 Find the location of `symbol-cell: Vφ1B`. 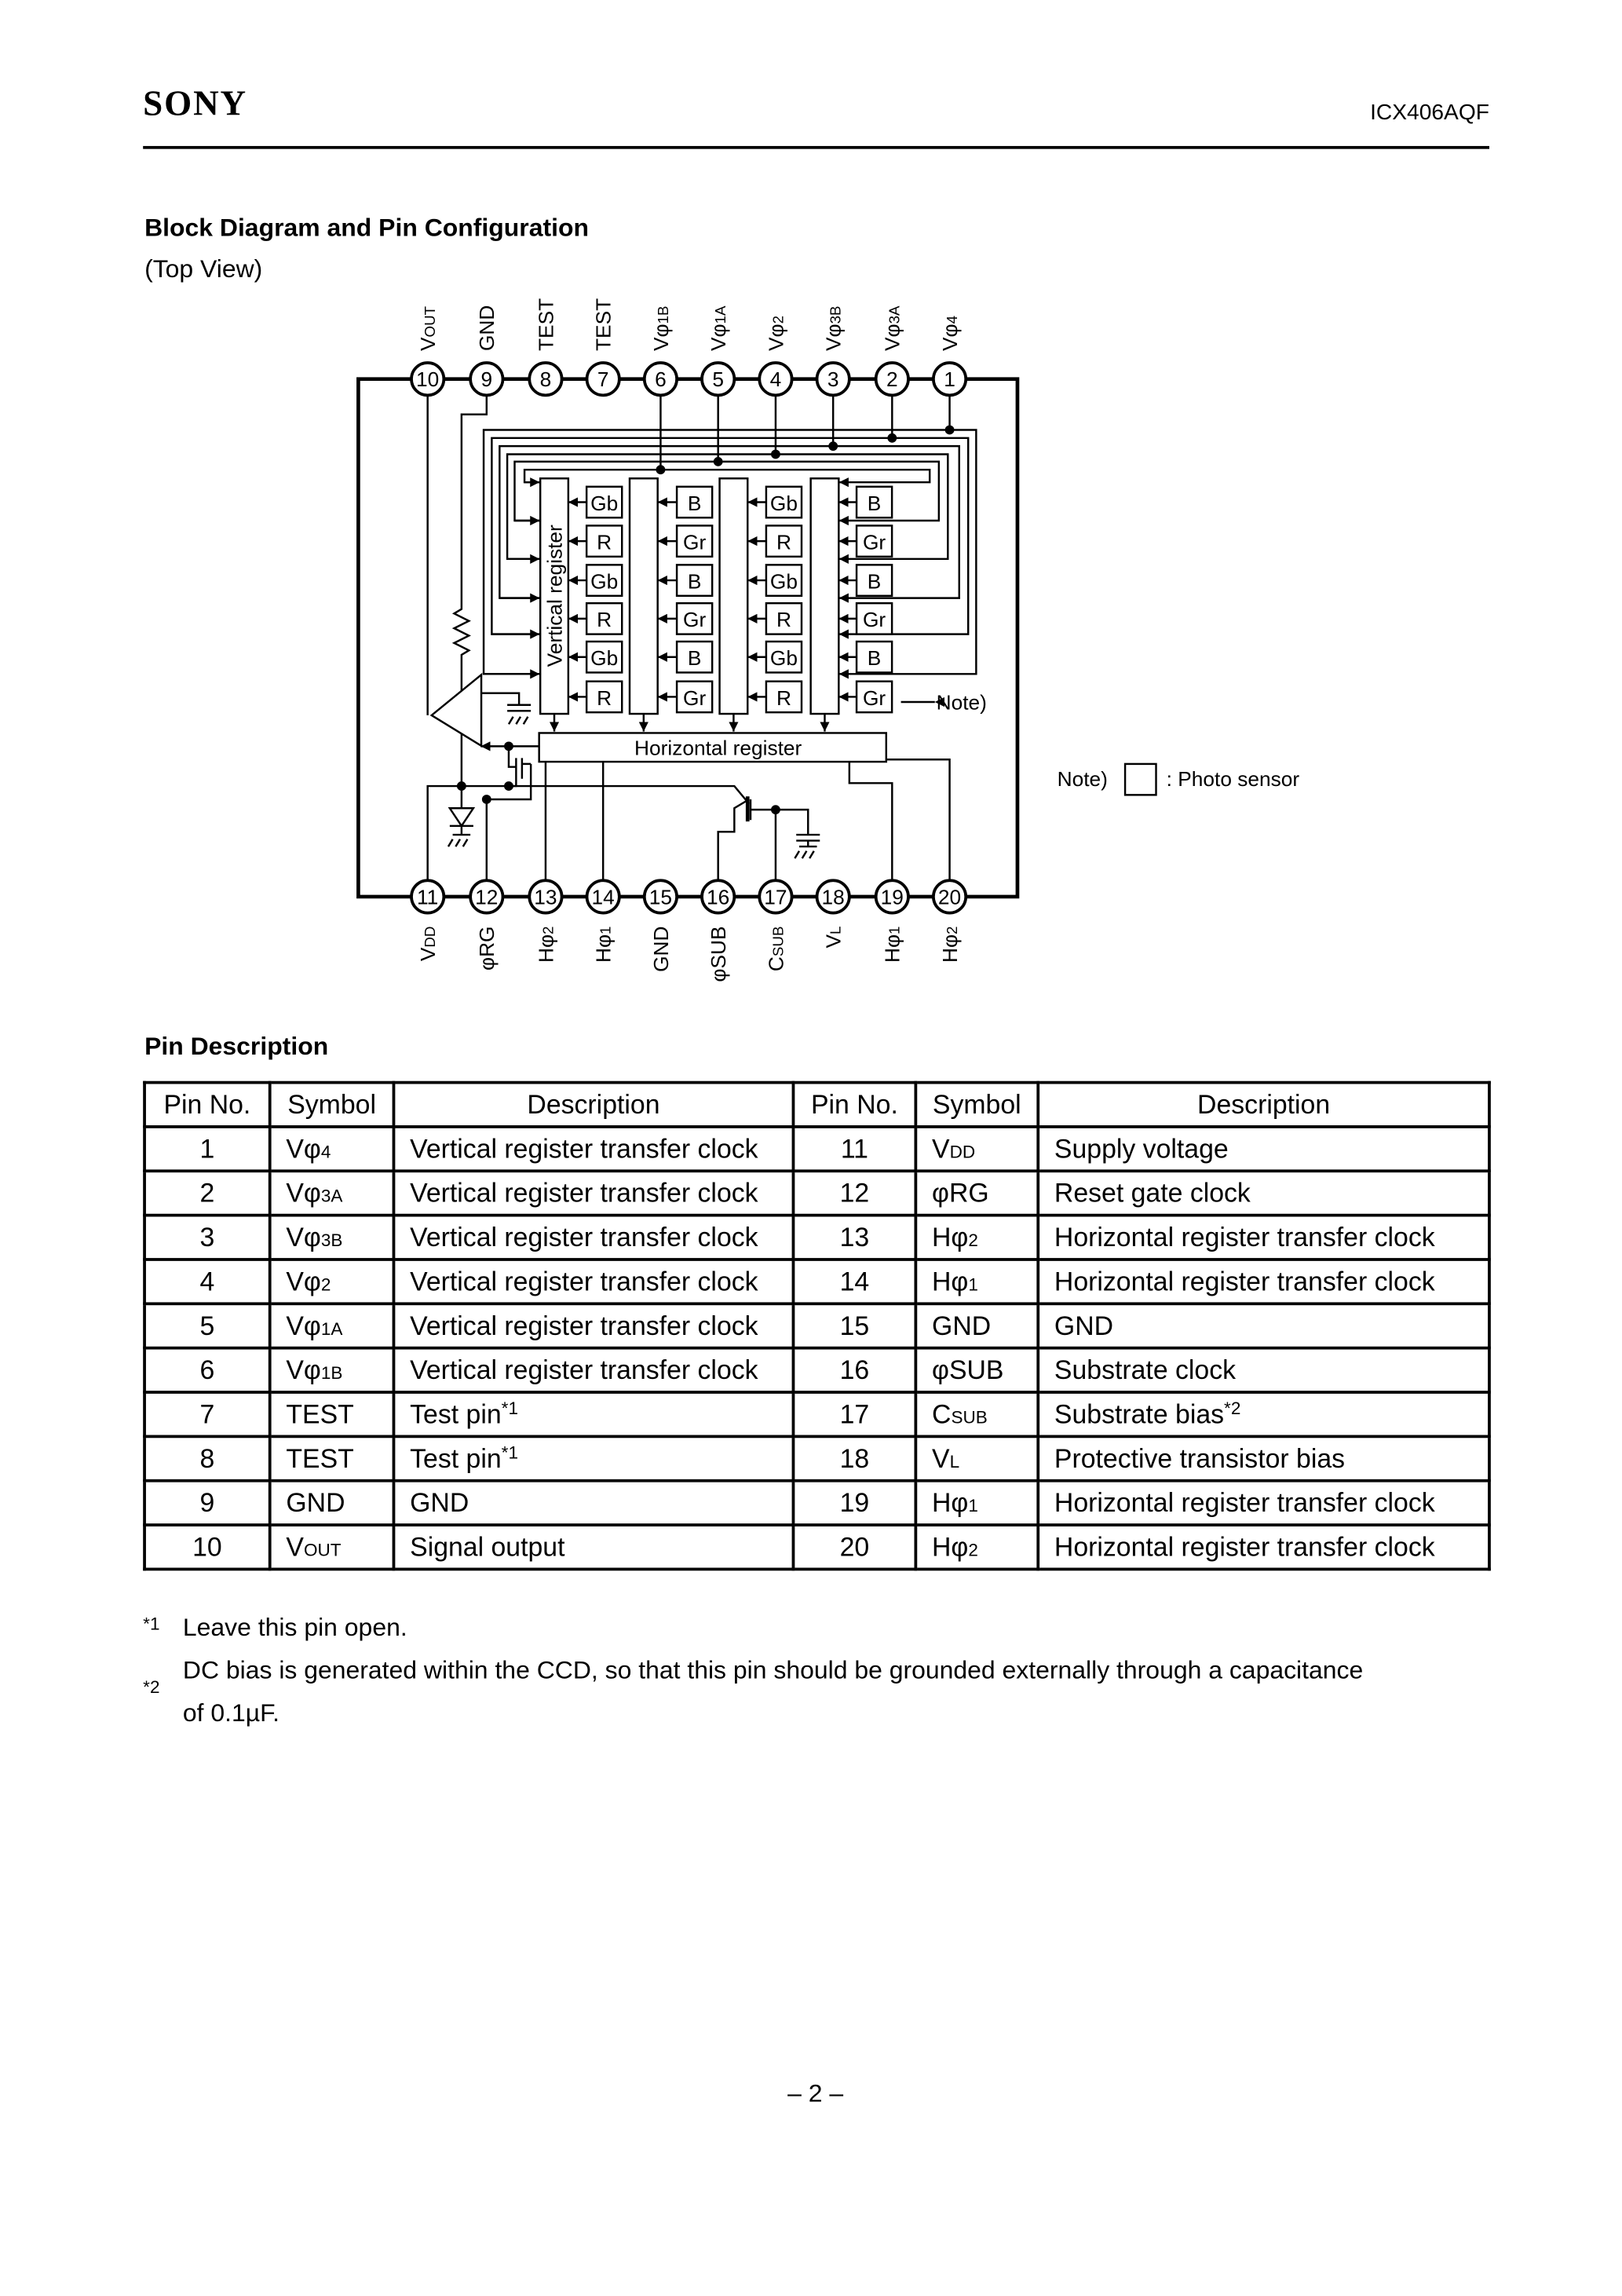

symbol-cell: Vφ1B is located at coordinates (332, 1370).